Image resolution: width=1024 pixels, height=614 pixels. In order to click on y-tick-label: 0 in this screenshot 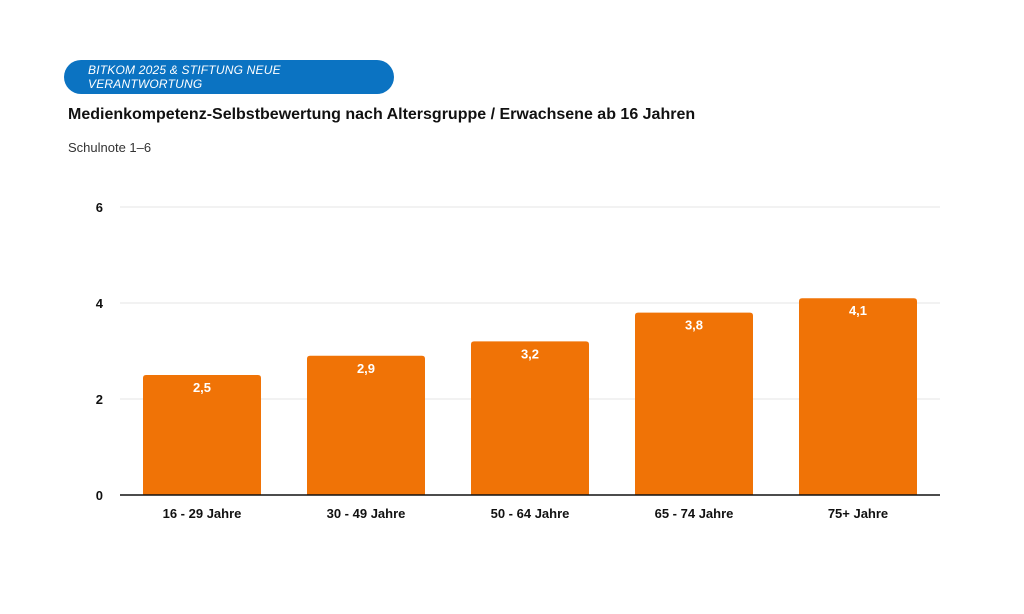, I will do `click(99, 495)`.